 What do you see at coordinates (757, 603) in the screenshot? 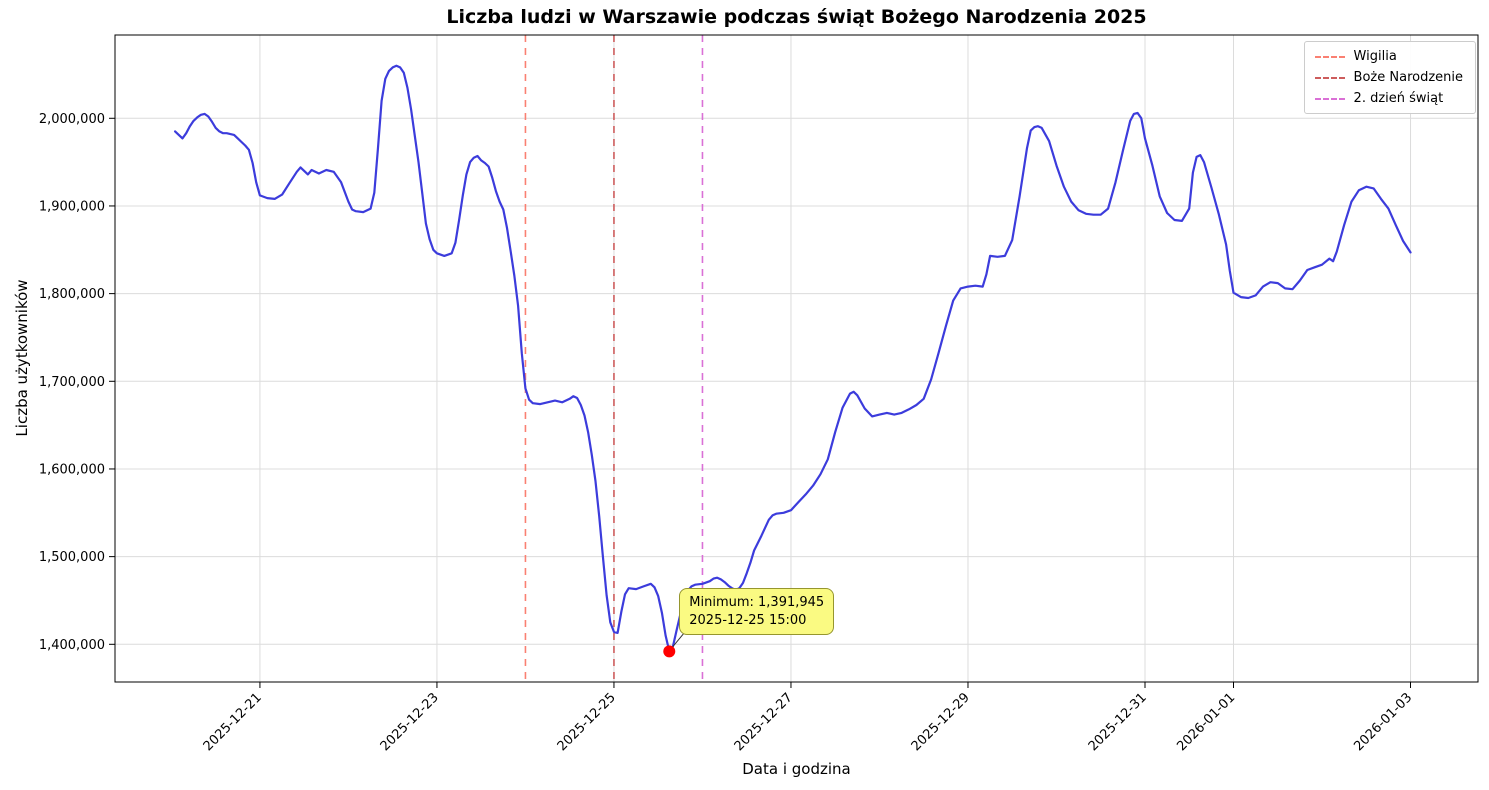
I see `minimum-annotation-line1: Minimum: 1,391,945` at bounding box center [757, 603].